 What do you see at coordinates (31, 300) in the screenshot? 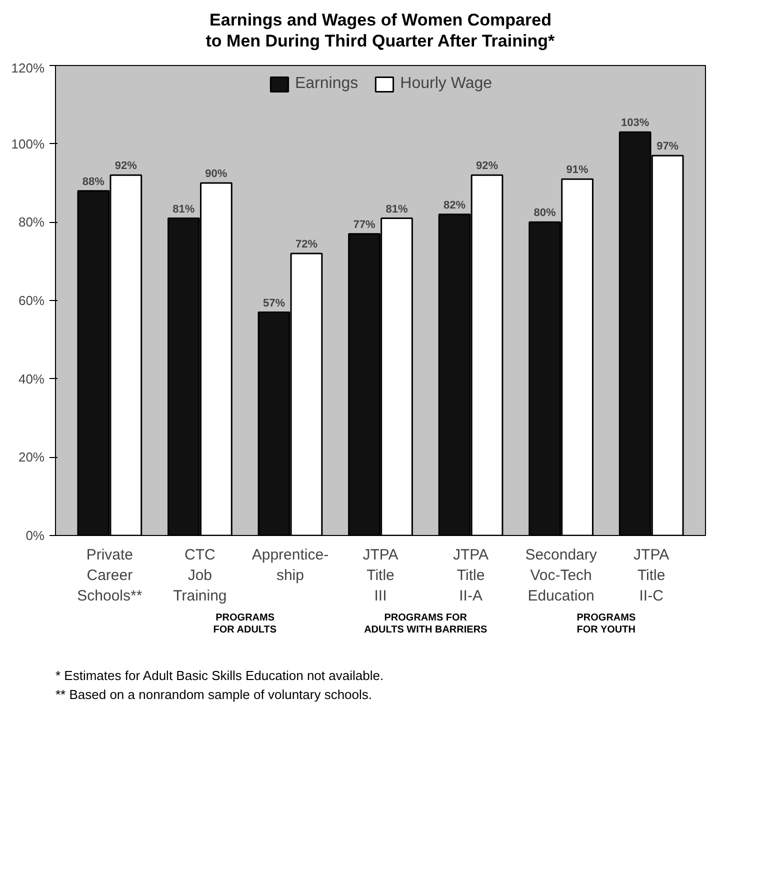
I see `y-tick-label: 60%` at bounding box center [31, 300].